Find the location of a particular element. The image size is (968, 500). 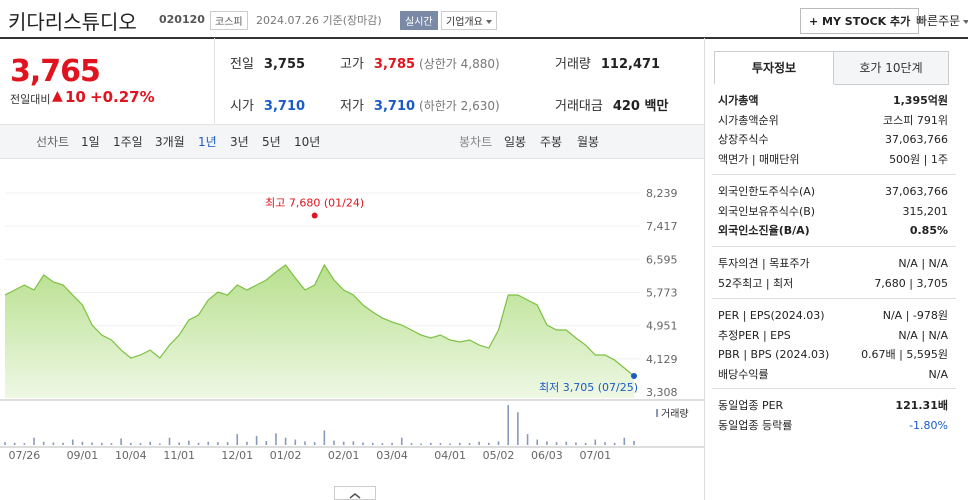

x-tick-label: 12/01 is located at coordinates (237, 455).